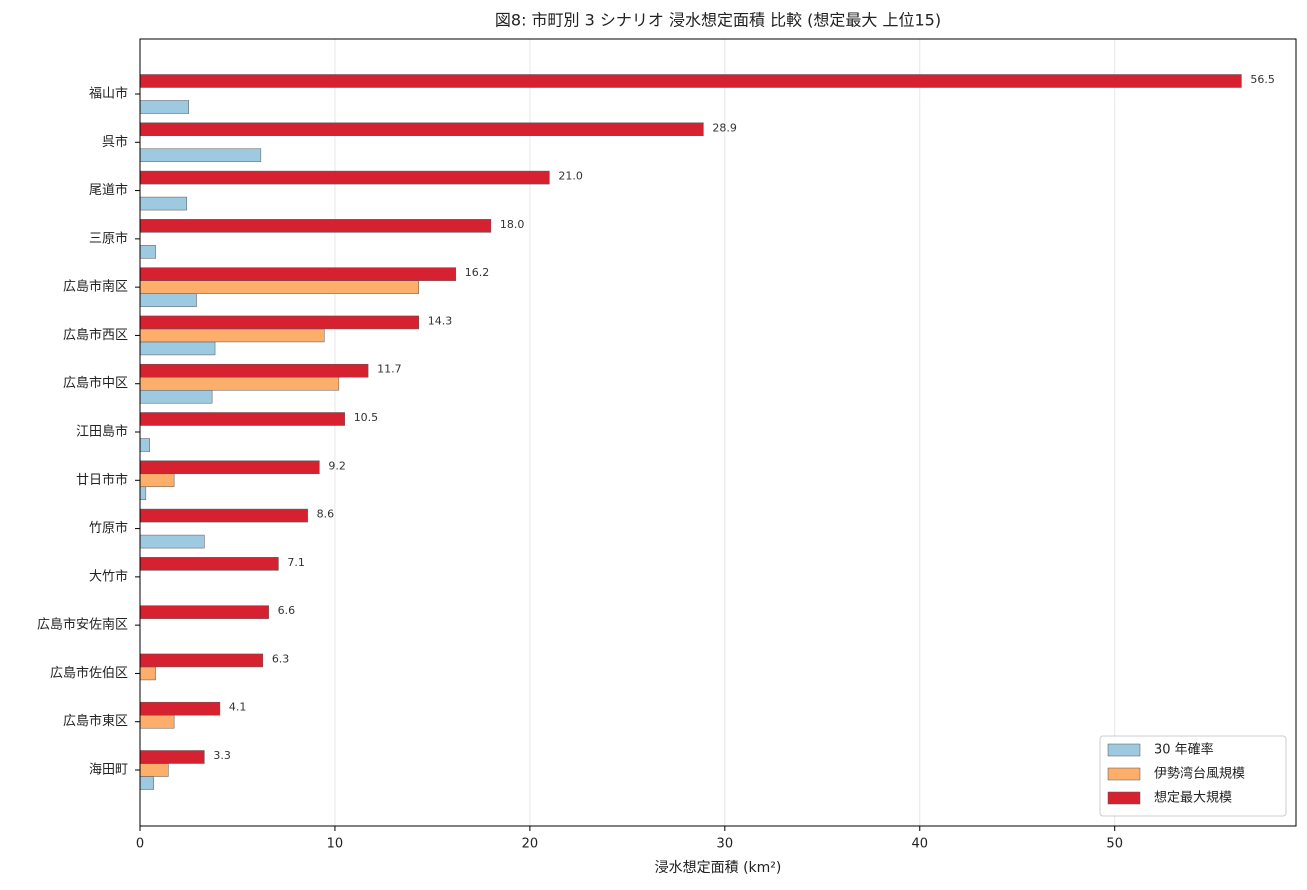 The image size is (1307, 890). What do you see at coordinates (389, 369) in the screenshot?
I see `value-label: 11.7` at bounding box center [389, 369].